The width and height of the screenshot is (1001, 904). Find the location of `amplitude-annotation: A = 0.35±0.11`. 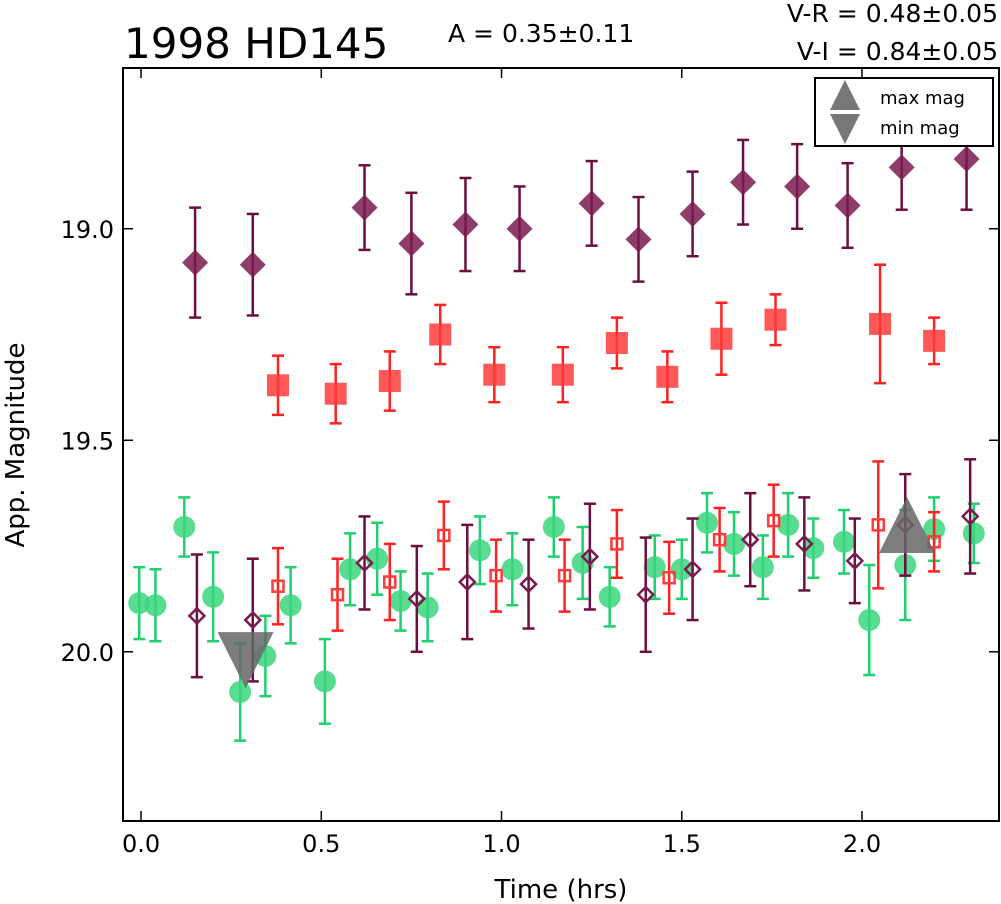

amplitude-annotation: A = 0.35±0.11 is located at coordinates (541, 33).